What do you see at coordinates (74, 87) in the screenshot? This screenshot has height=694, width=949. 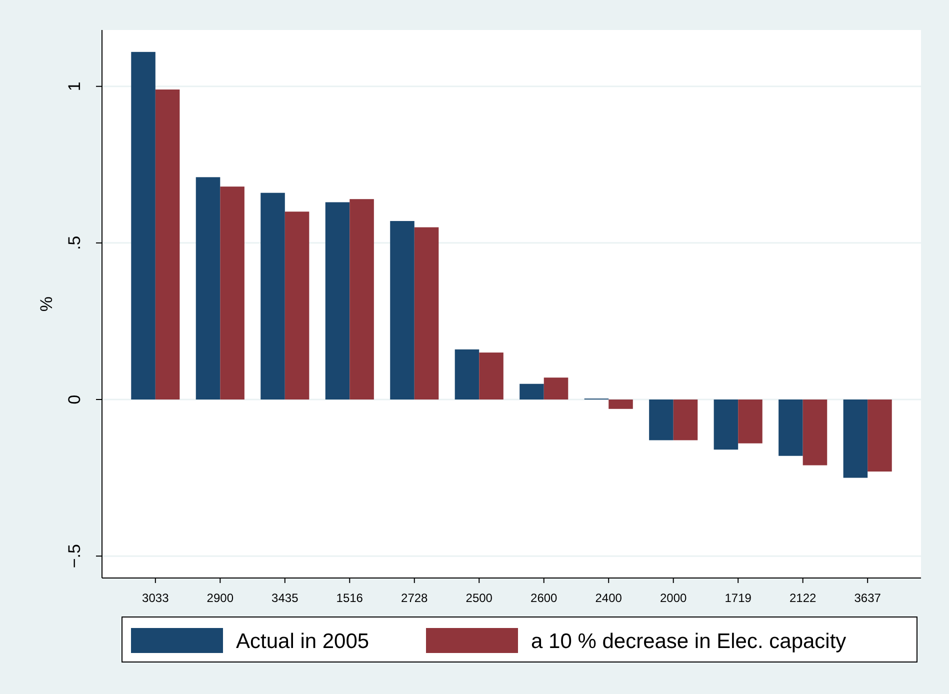 I see `y-tick-label: 1` at bounding box center [74, 87].